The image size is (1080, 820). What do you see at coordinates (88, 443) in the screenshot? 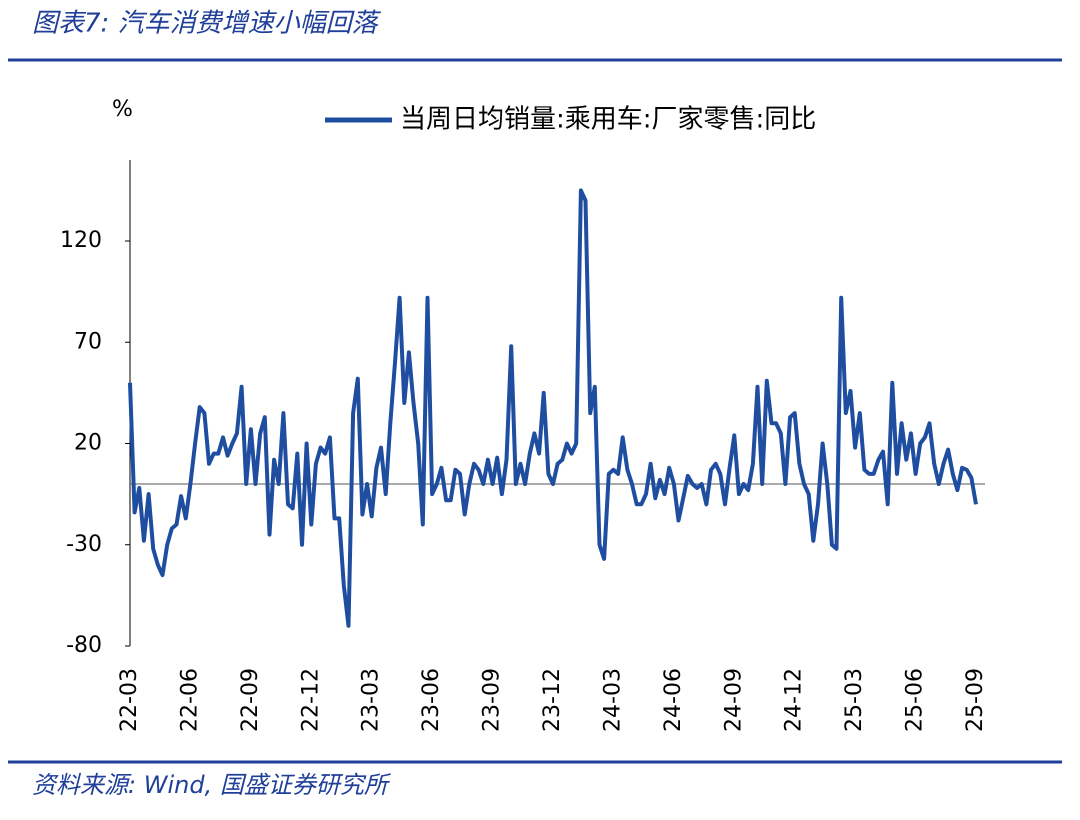
I see `y-tick-label: 20` at bounding box center [88, 443].